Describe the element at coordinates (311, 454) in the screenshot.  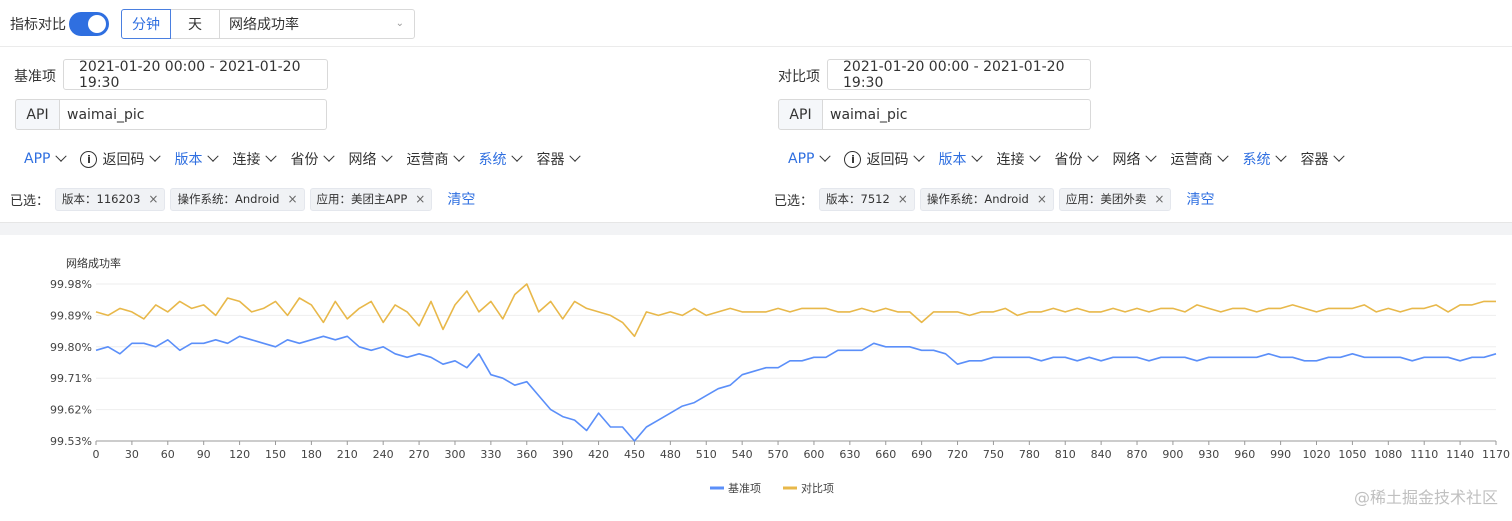
I see `x-tick-label: 180` at that location.